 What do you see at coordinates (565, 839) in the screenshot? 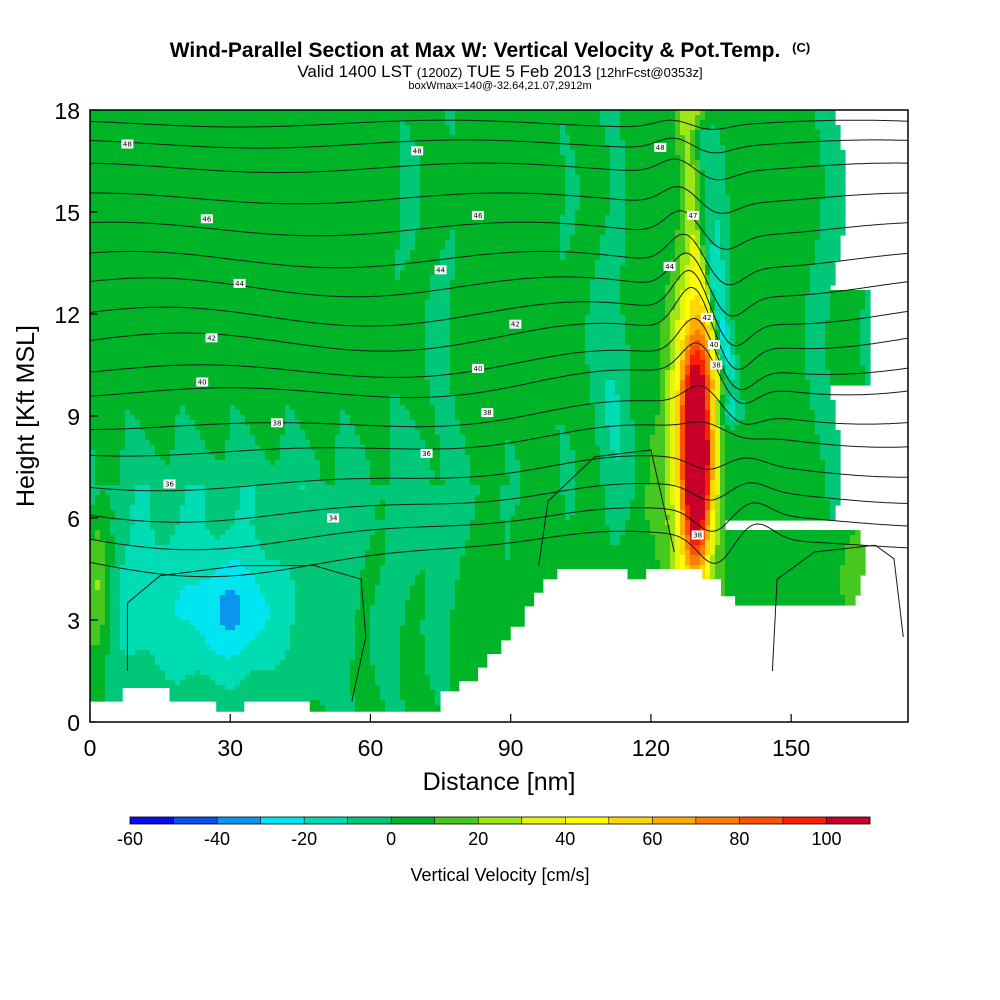
I see `colorbar-tick-label: 40` at bounding box center [565, 839].